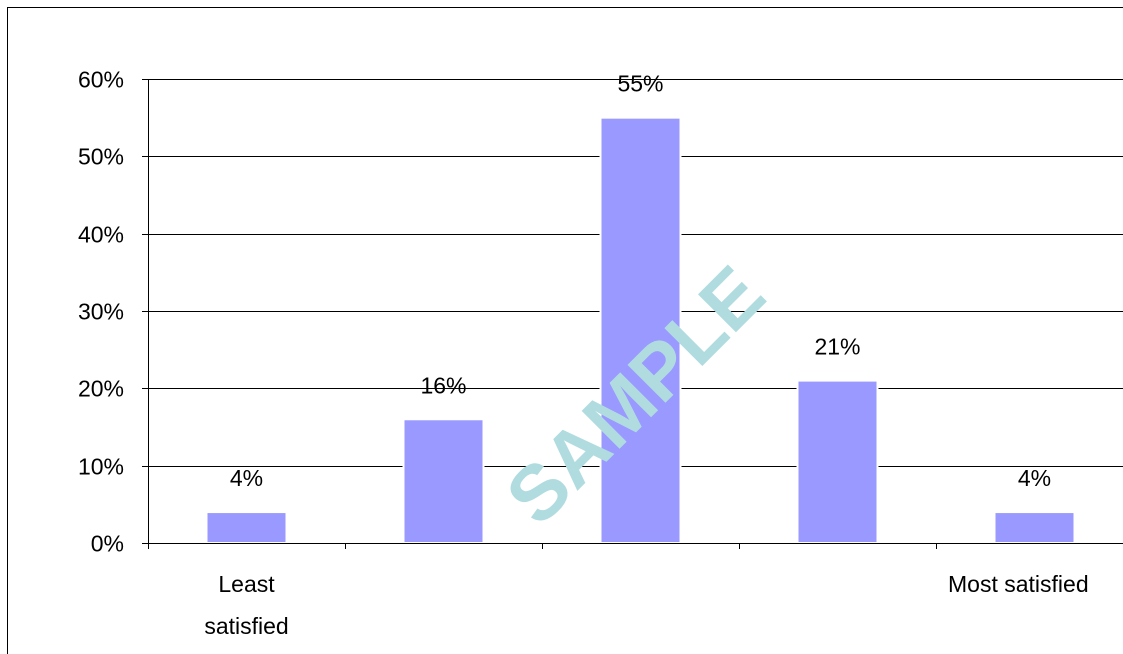  I want to click on x-category-label: Least satisfied, so click(246, 605).